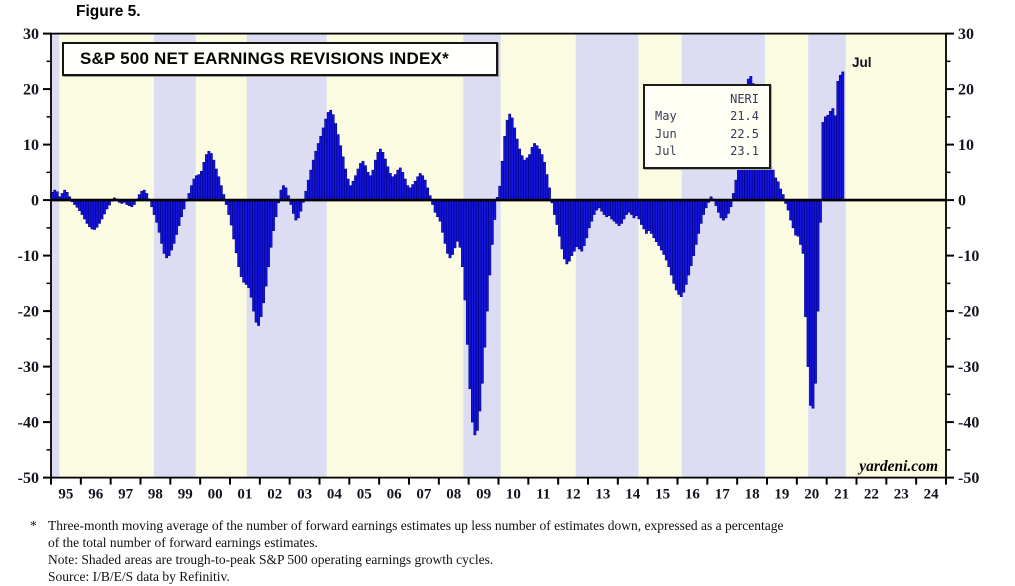 Image resolution: width=1015 pixels, height=586 pixels. Describe the element at coordinates (662, 495) in the screenshot. I see `x-axis-year-label: 15` at that location.